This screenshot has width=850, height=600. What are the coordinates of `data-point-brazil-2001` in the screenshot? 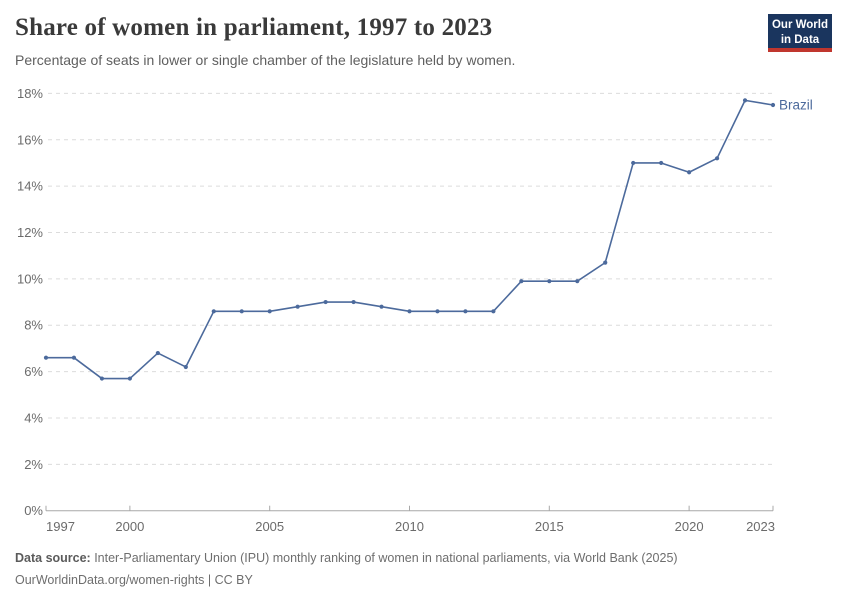 It's located at (157, 353).